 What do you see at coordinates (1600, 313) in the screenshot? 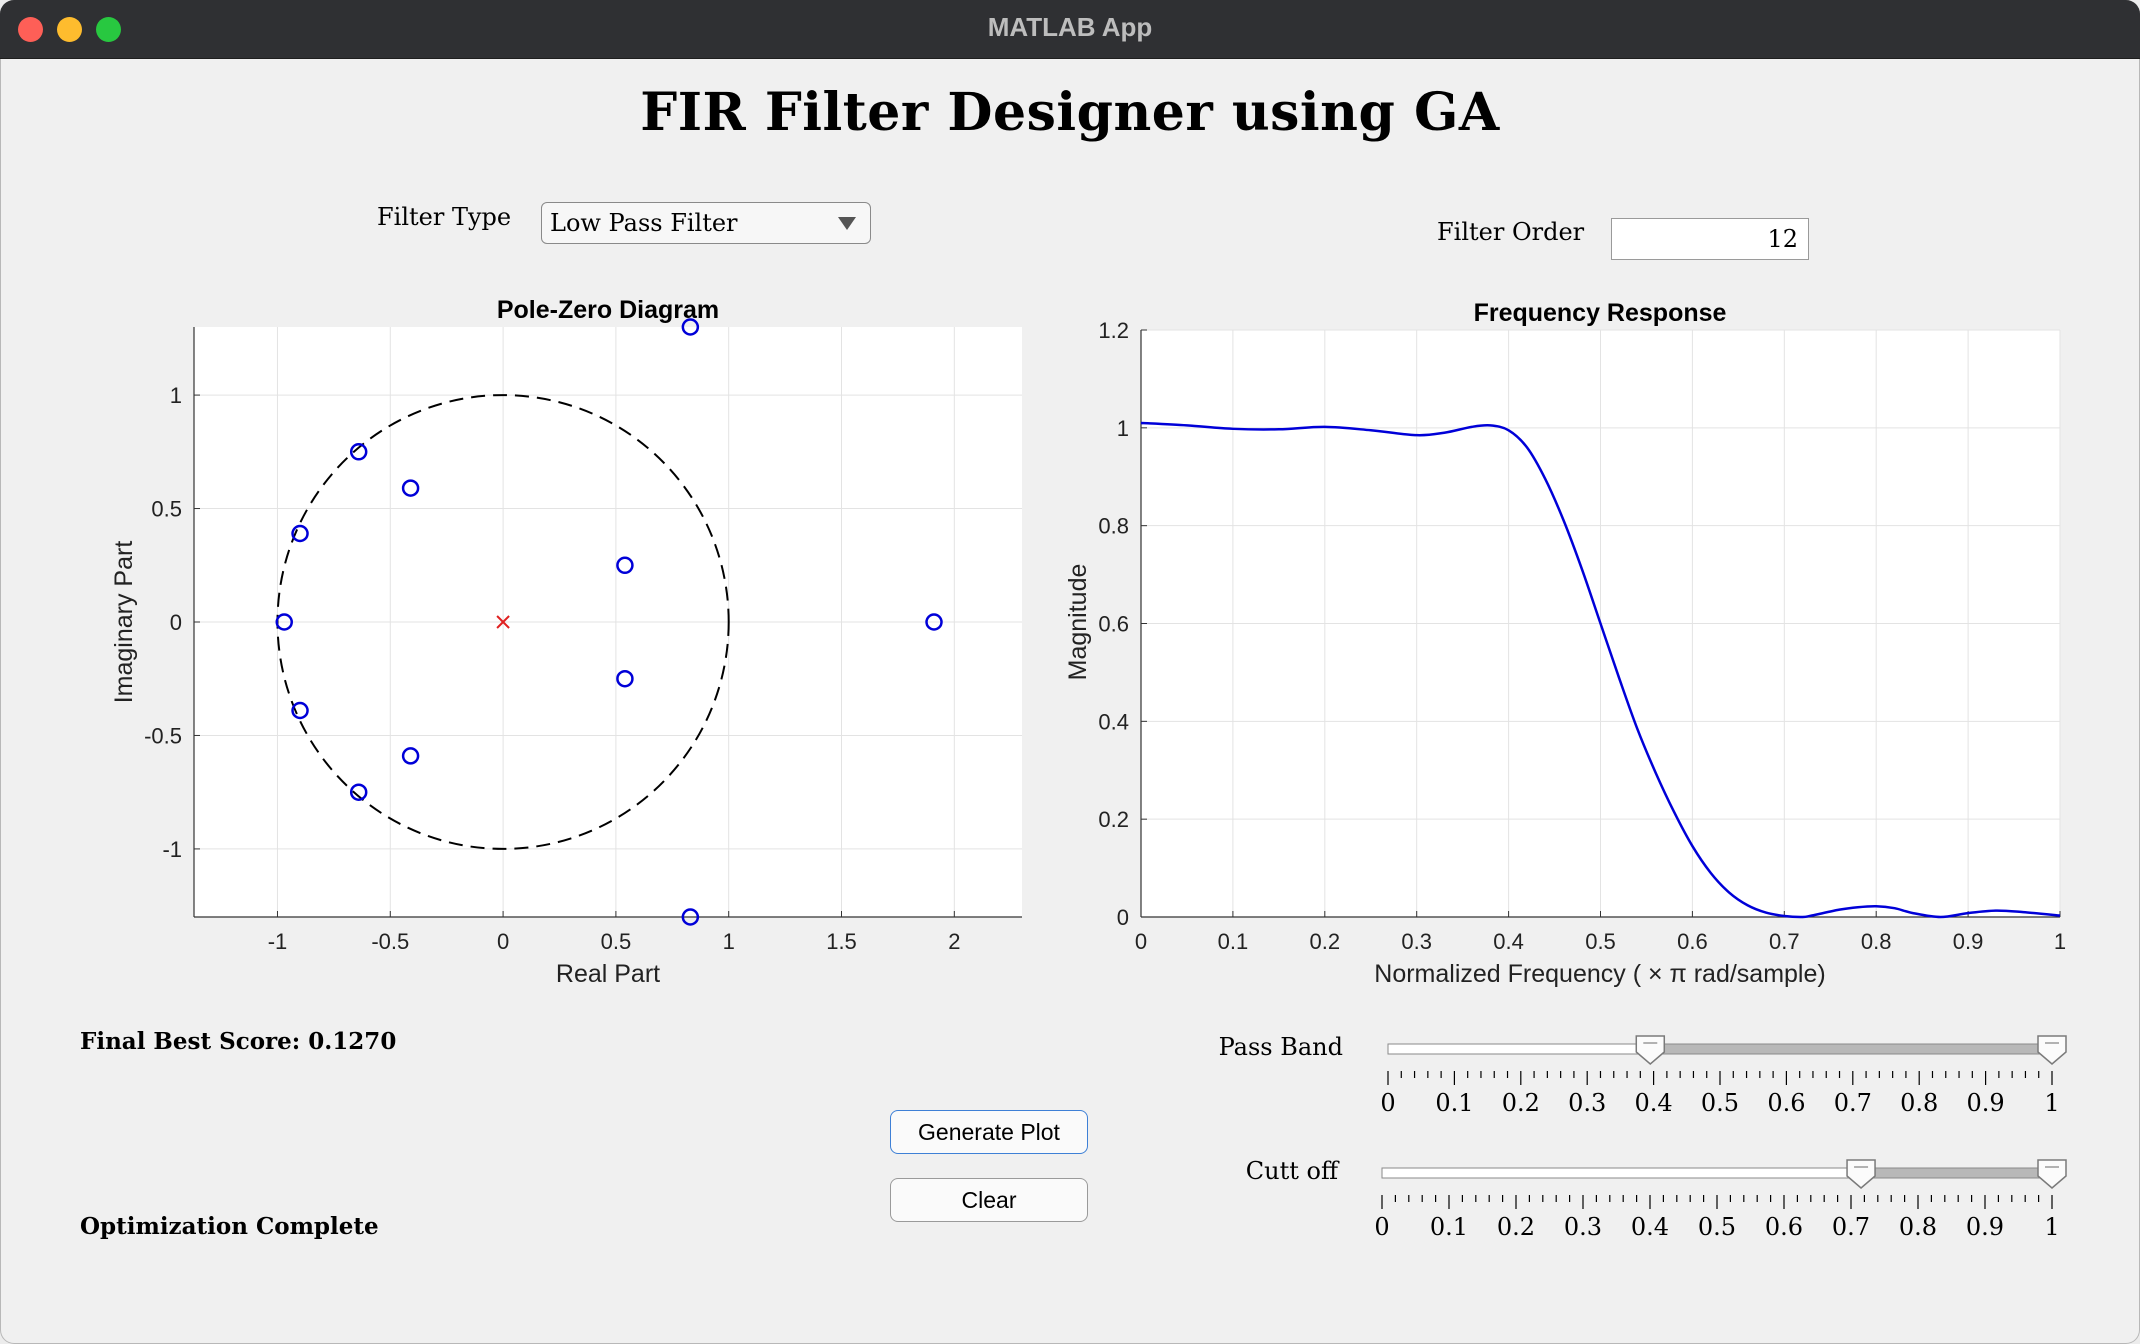
I see `chart-title: Frequency Response` at bounding box center [1600, 313].